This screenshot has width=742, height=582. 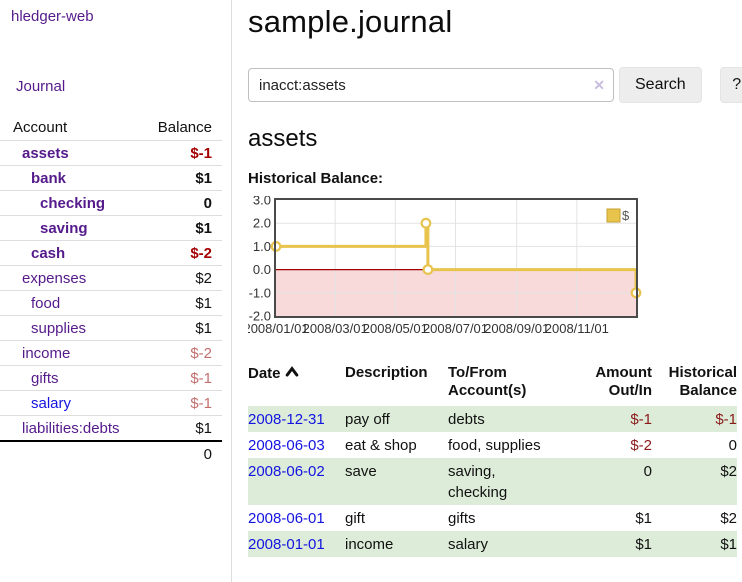 I want to click on sidebar-item-journal: Journal, so click(x=41, y=86).